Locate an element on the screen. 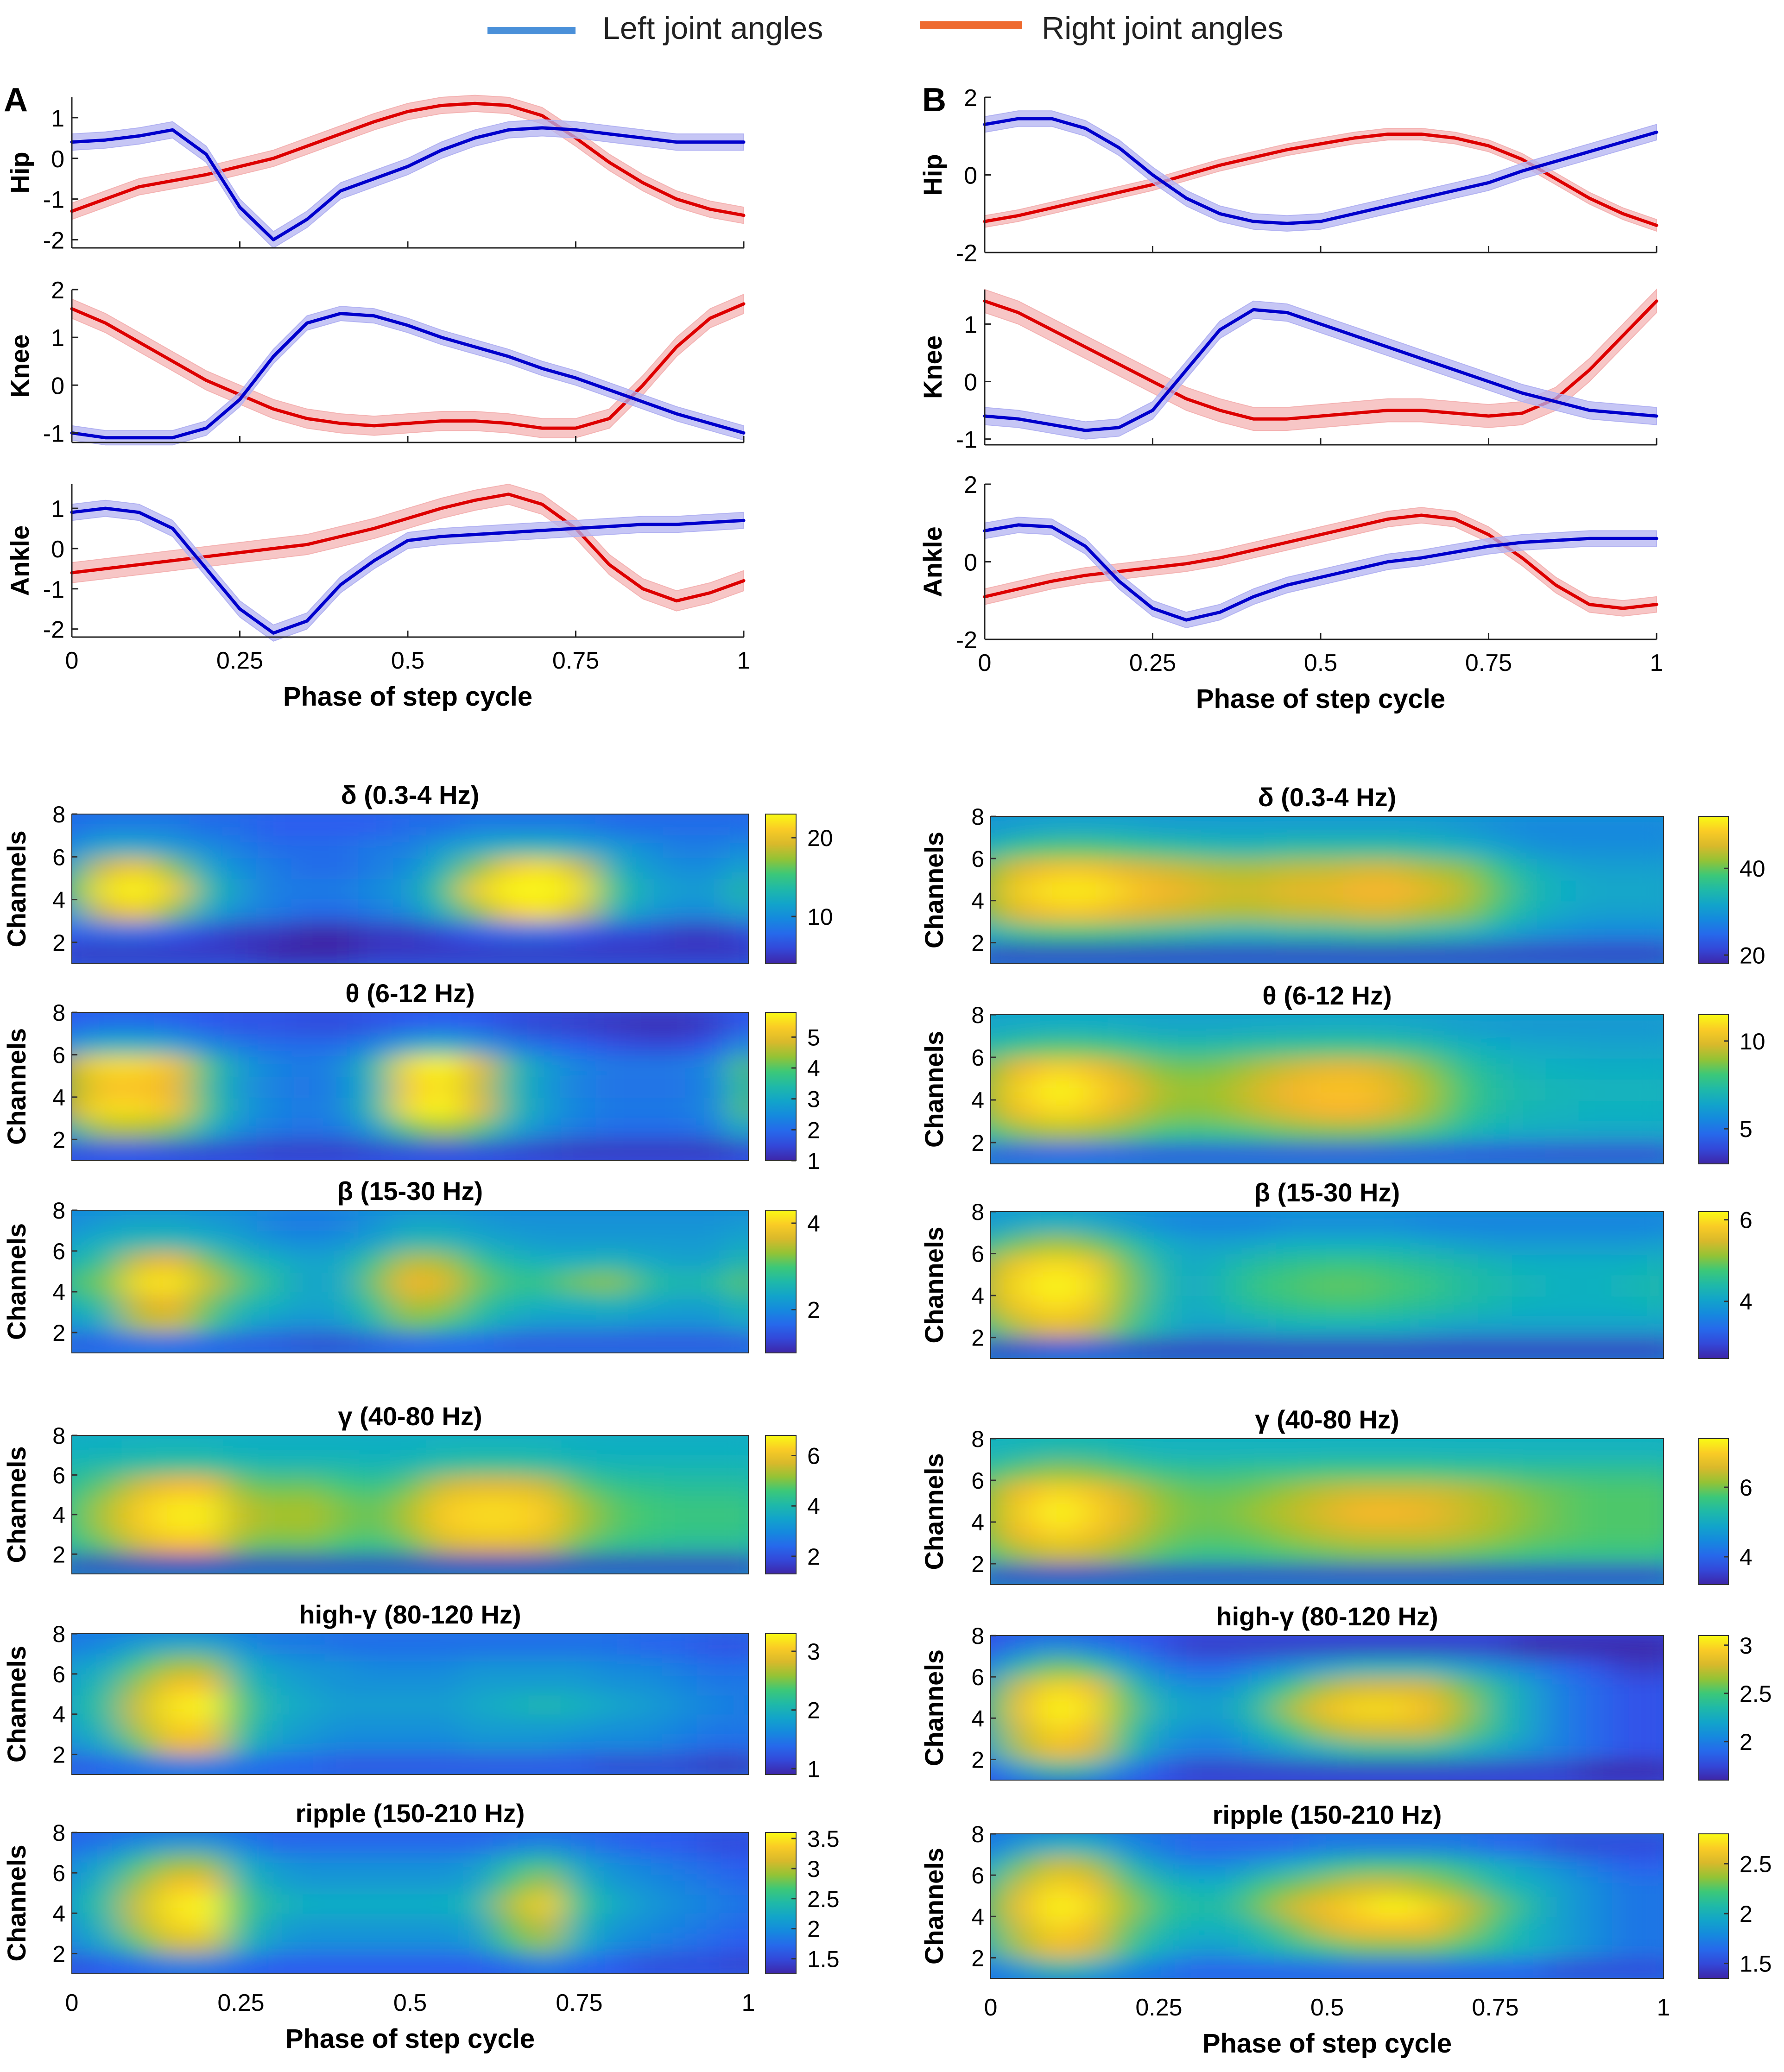 This screenshot has height=2072, width=1784. x-axis-label: Phase of step cycle is located at coordinates (1320, 699).